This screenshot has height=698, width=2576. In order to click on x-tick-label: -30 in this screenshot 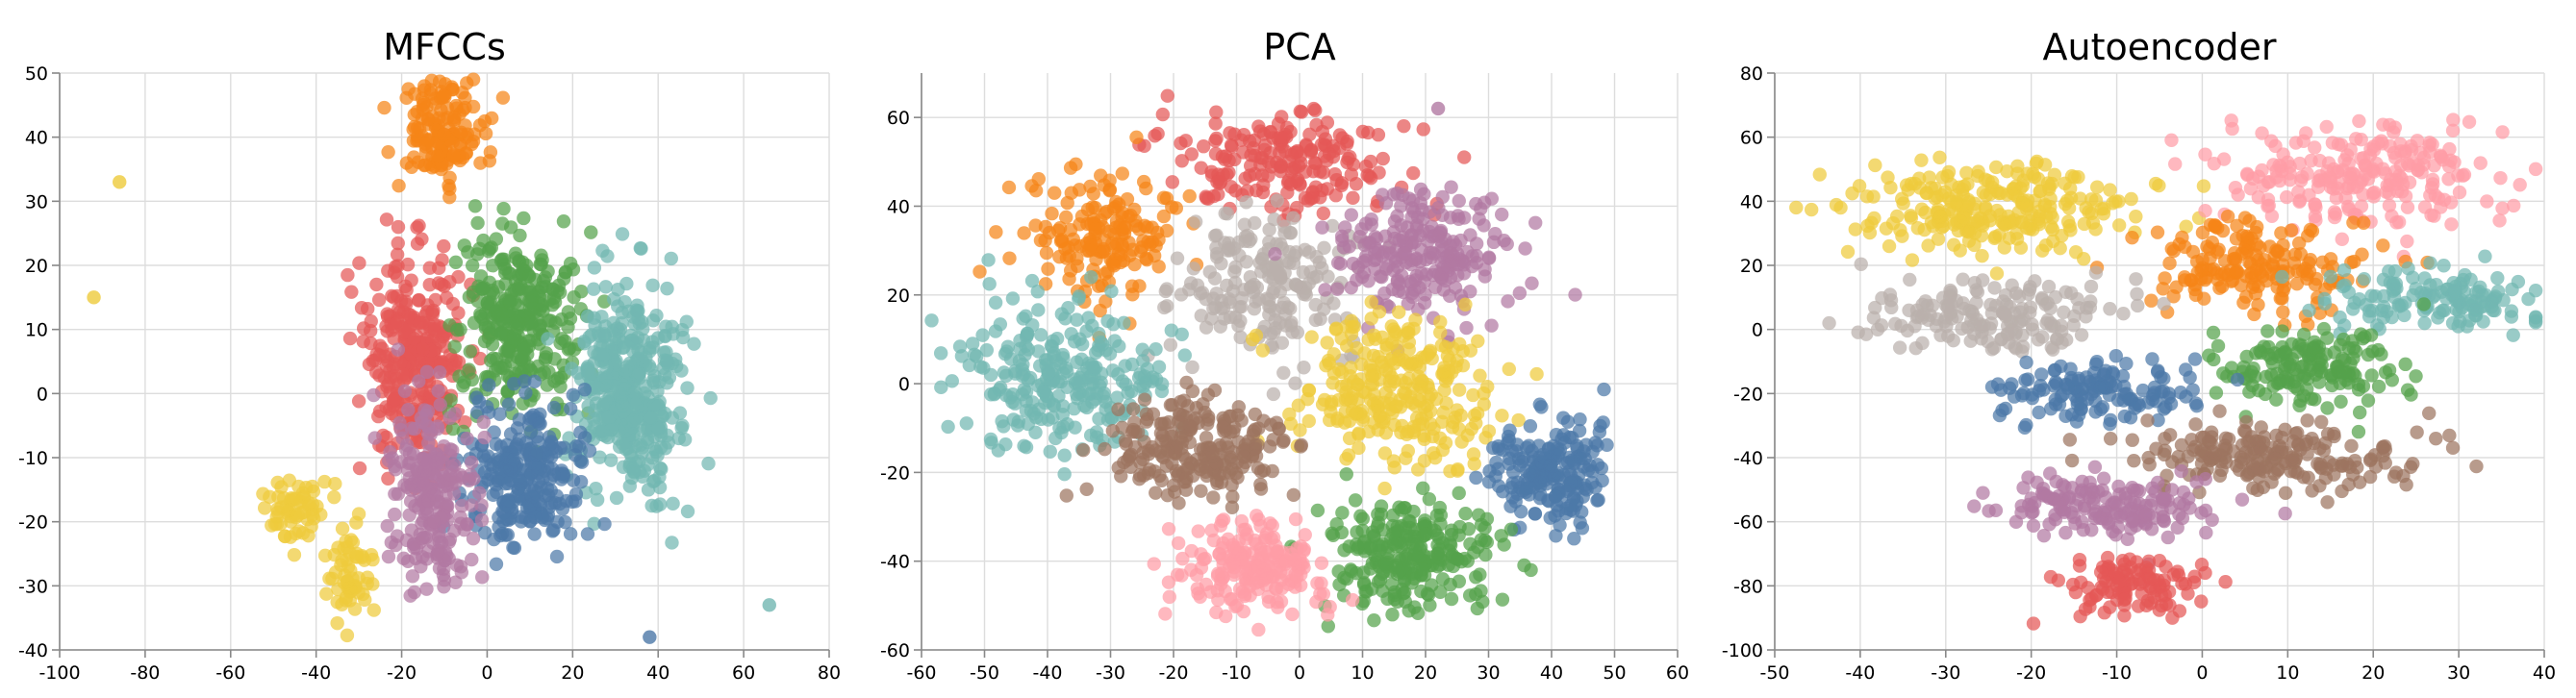, I will do `click(1111, 673)`.